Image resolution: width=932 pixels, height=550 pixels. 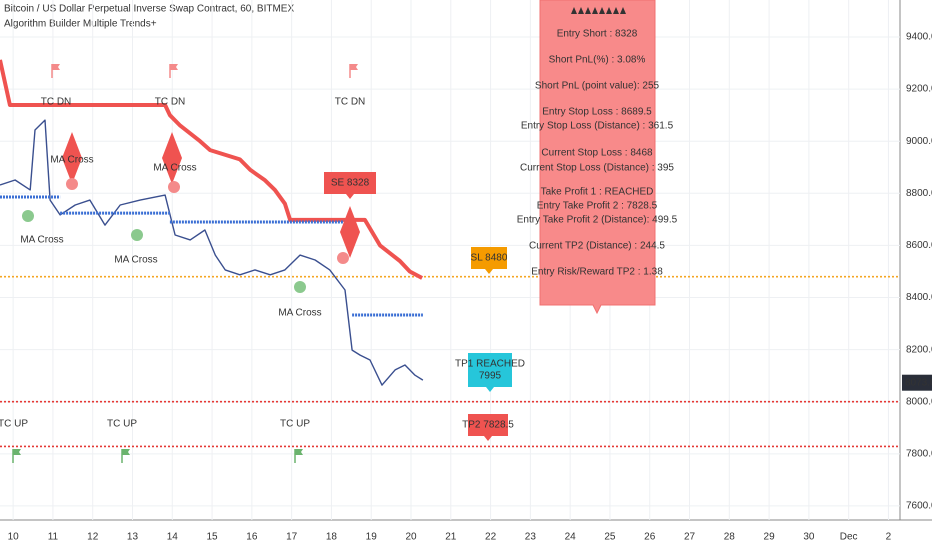 I want to click on y-tick-label: 8000.0, so click(x=919, y=401).